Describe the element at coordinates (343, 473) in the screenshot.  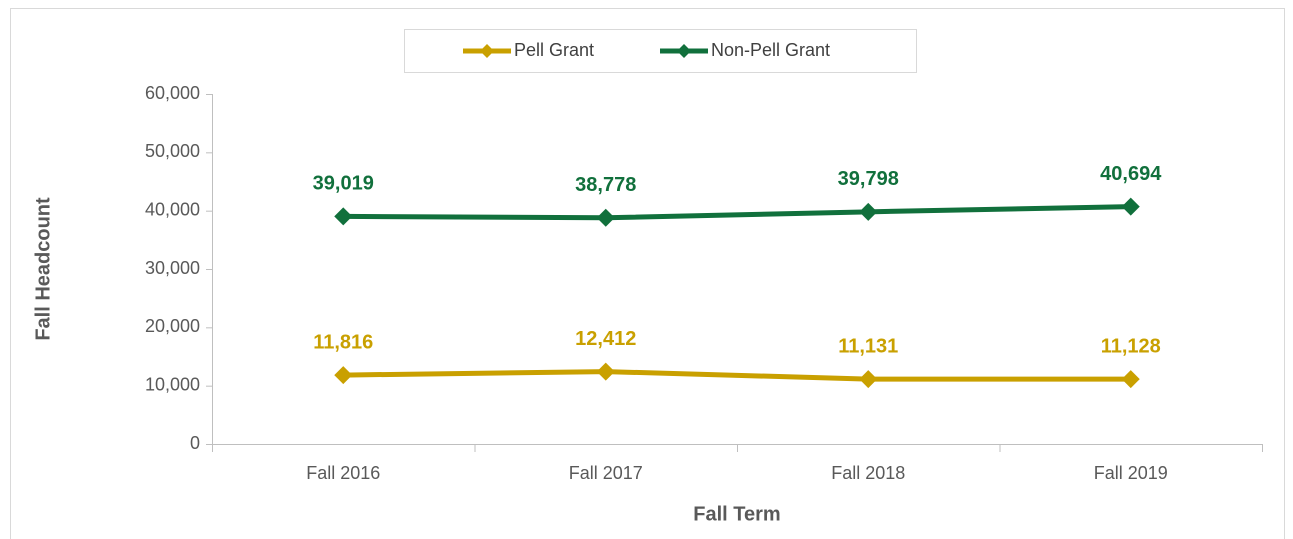
I see `x-tick-label: Fall 2016` at that location.